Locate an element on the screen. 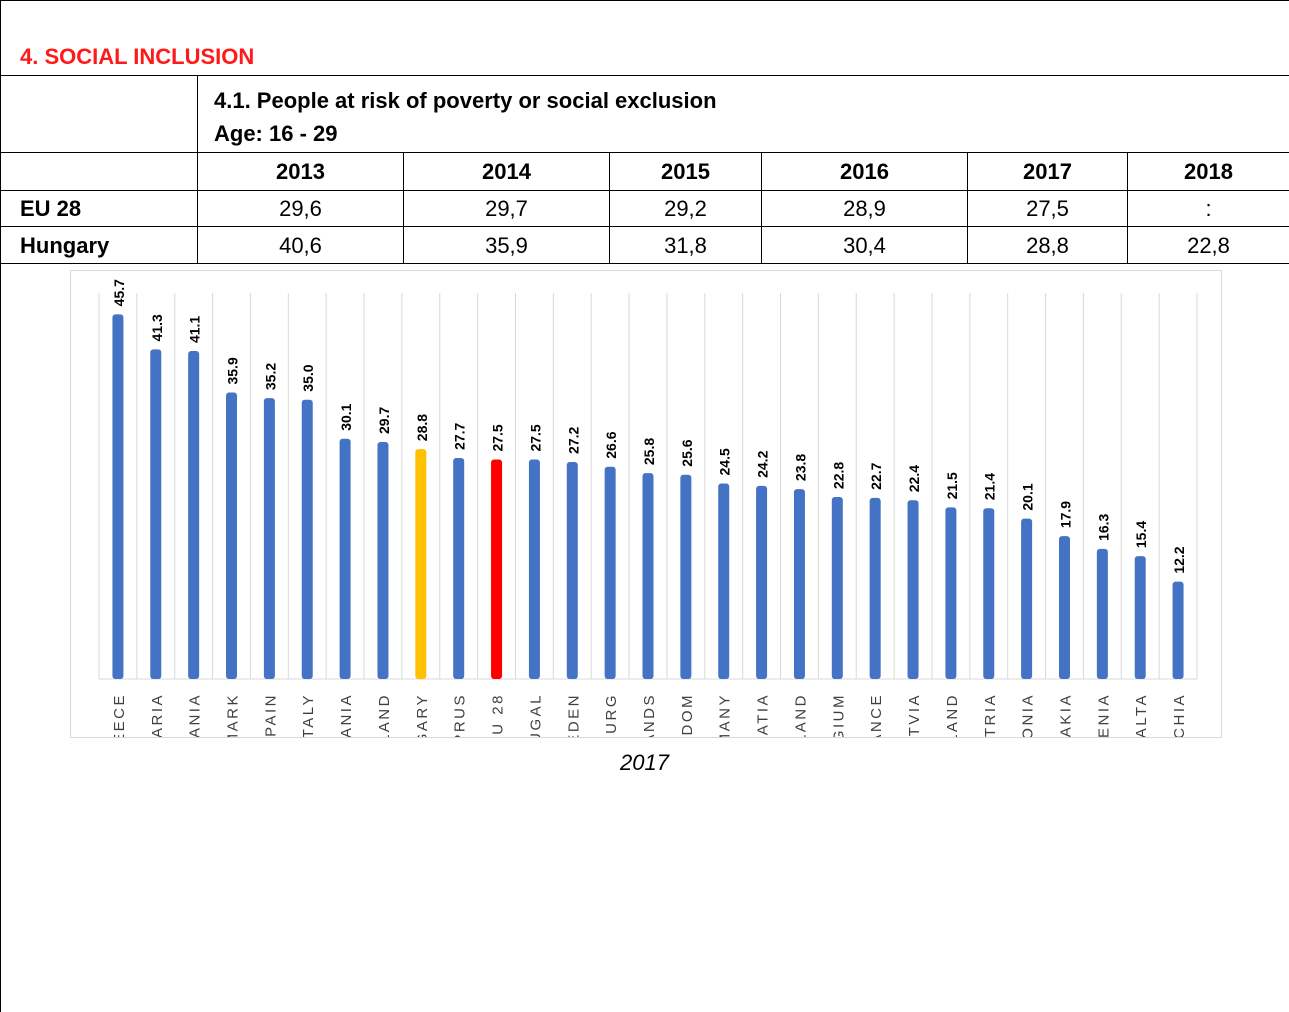 The image size is (1289, 1012). row-label-eu28: EU 28 is located at coordinates (51, 208).